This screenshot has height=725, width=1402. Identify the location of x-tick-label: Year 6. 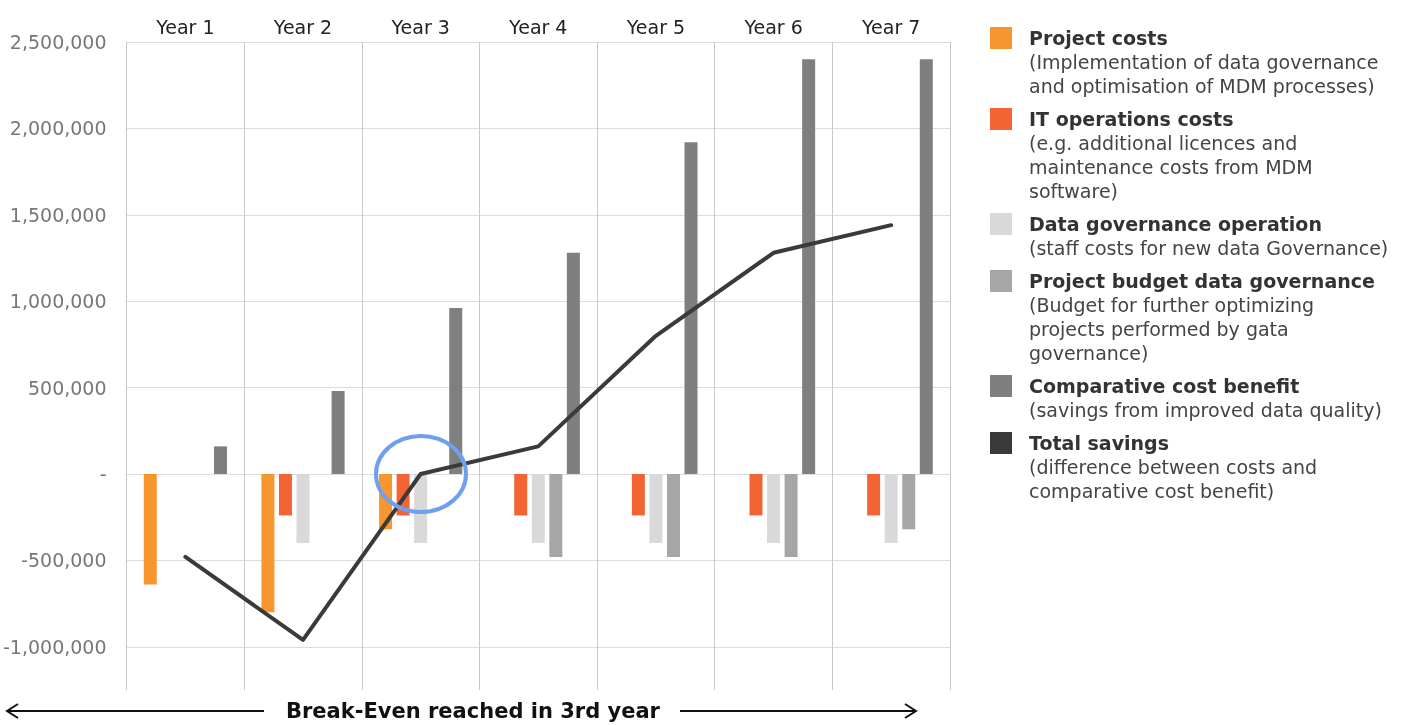
(773, 26).